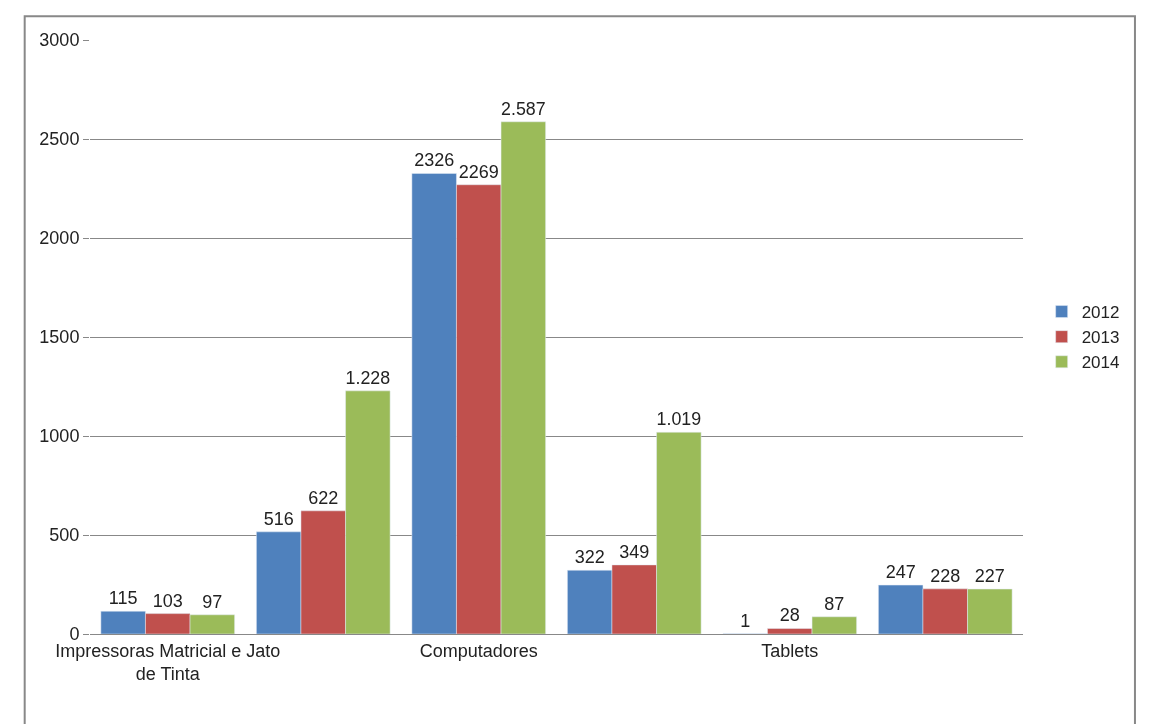 This screenshot has height=724, width=1173. I want to click on data-label: 115, so click(123, 598).